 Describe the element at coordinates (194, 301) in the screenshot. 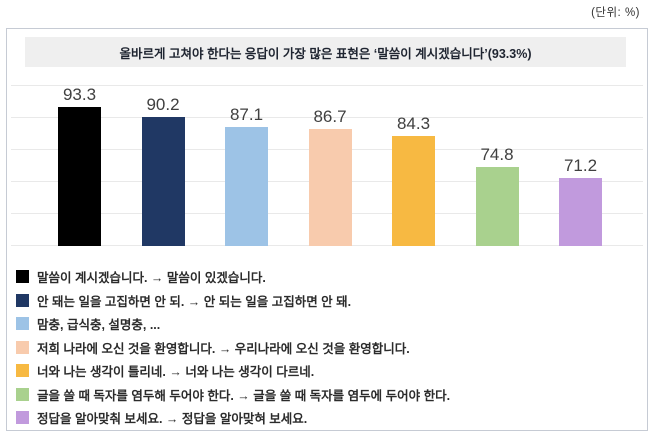

I see `legend-label: 안 돼는 일을 고집하면 안 되. → 안 되는 일을 고집하면 안 돼.` at that location.